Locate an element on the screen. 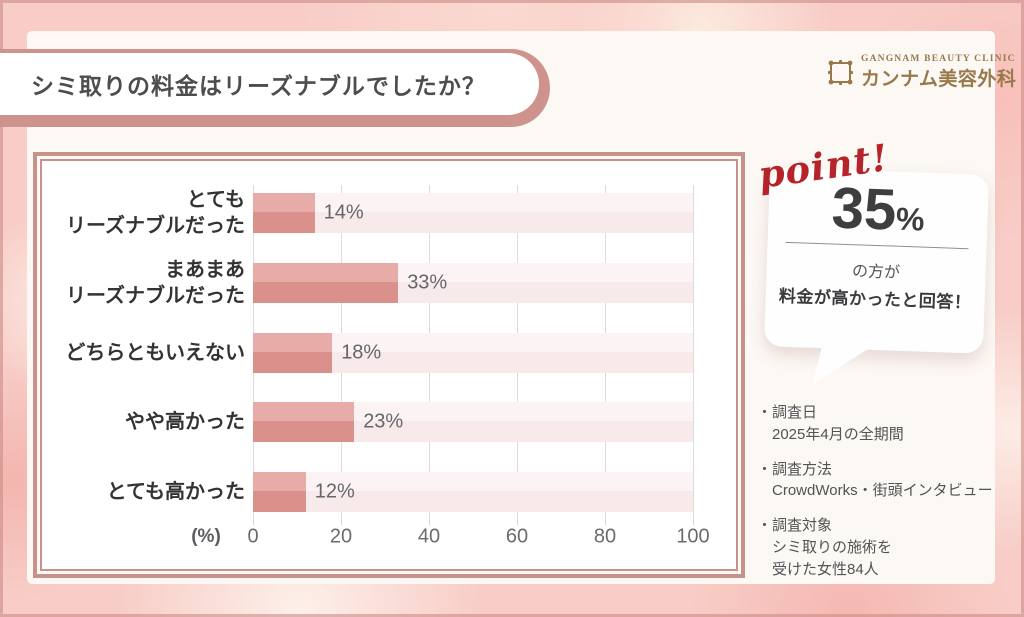 The width and height of the screenshot is (1024, 617). note-label: 調査対象 is located at coordinates (802, 525).